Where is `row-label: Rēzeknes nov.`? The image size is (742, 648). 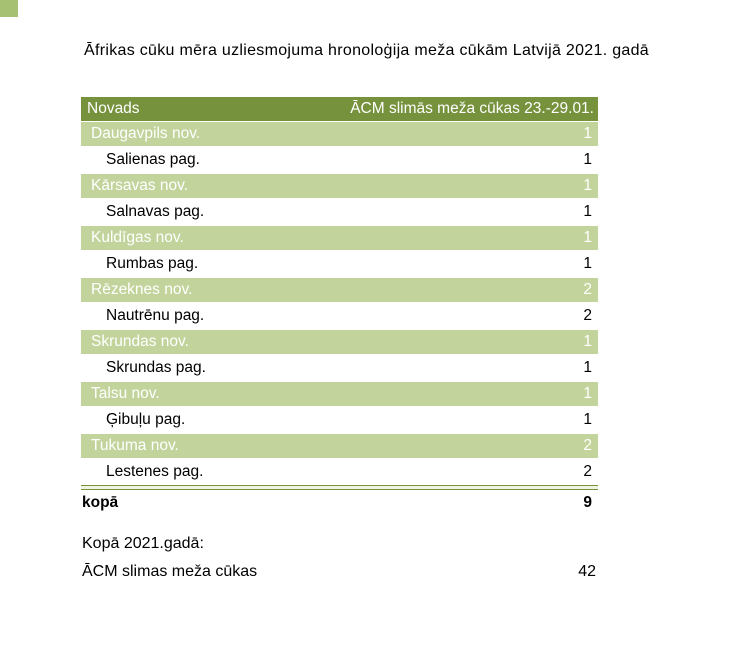 row-label: Rēzeknes nov. is located at coordinates (142, 289).